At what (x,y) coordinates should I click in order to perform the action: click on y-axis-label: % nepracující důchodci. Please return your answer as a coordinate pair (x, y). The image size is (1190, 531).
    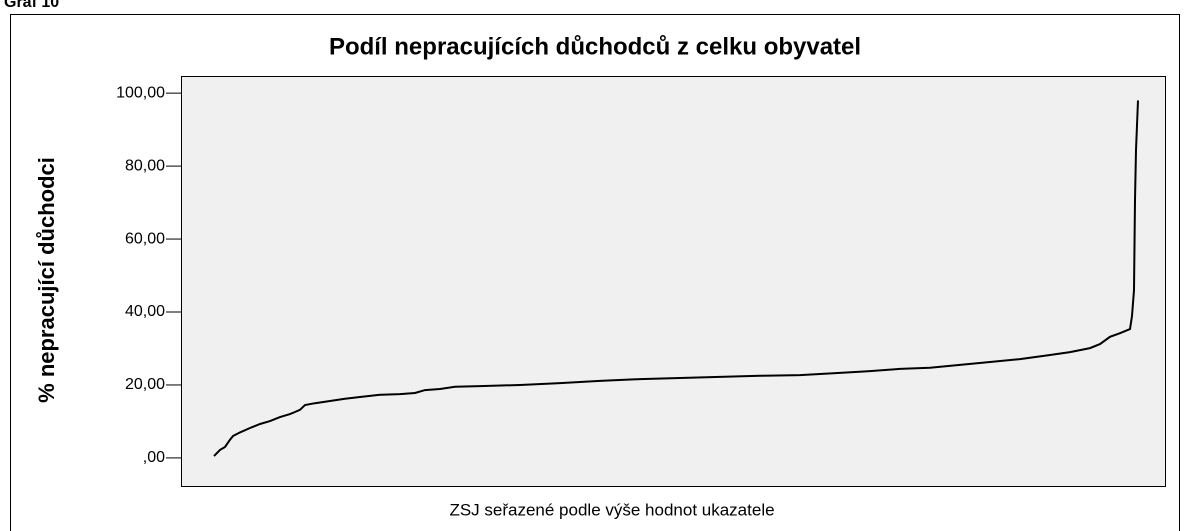
    Looking at the image, I should click on (46, 280).